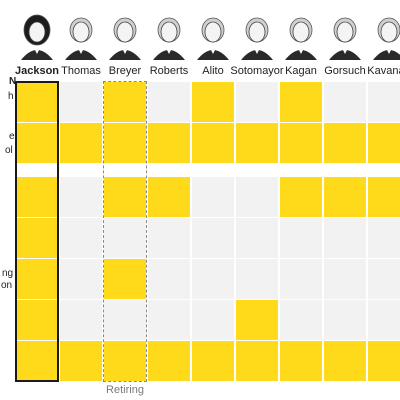 The width and height of the screenshot is (400, 400). What do you see at coordinates (8, 273) in the screenshot?
I see `row-label: ng` at bounding box center [8, 273].